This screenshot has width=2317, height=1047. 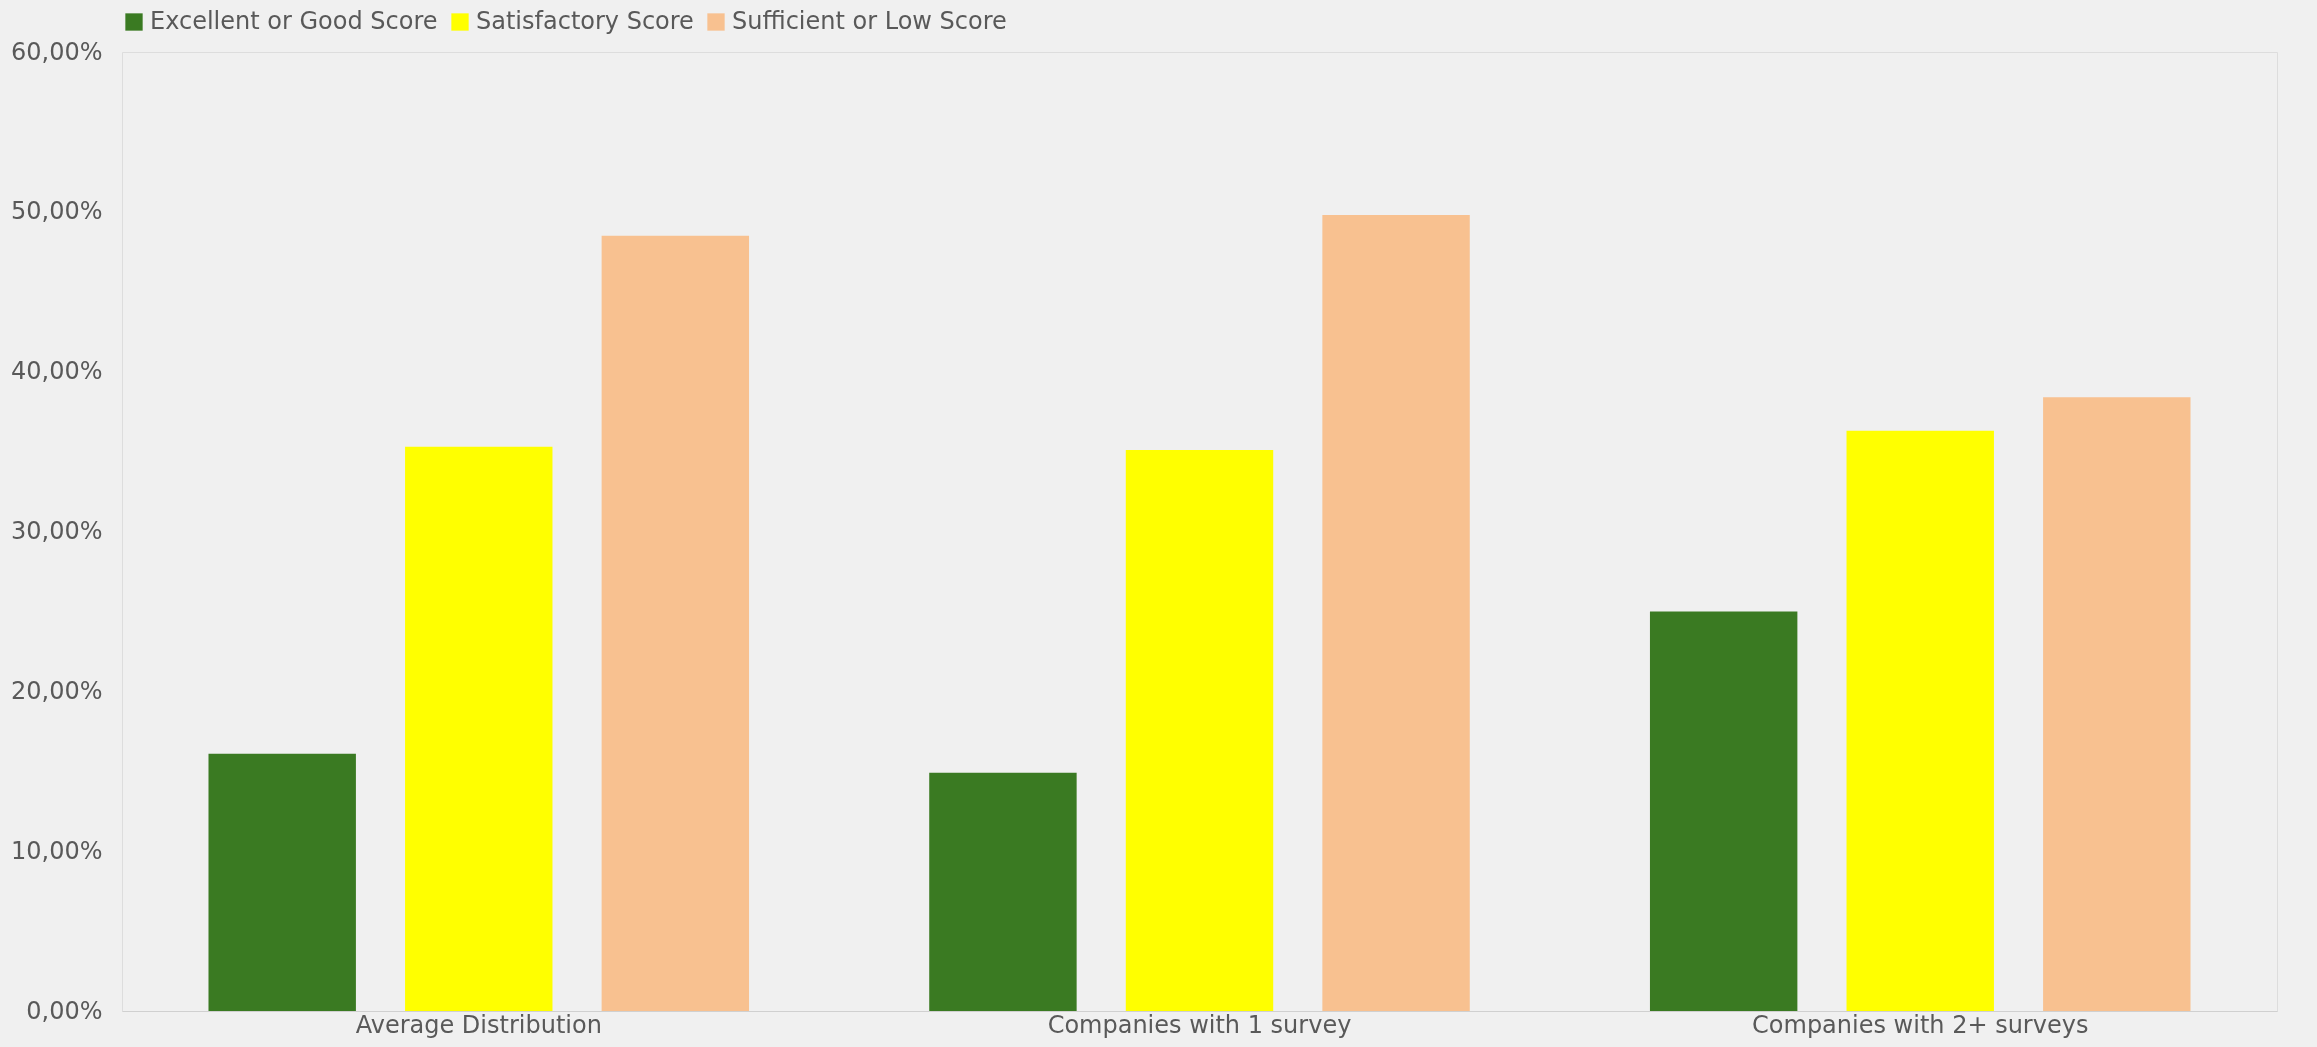 I want to click on legend-label: Sufficient or Low Score, so click(x=869, y=21).